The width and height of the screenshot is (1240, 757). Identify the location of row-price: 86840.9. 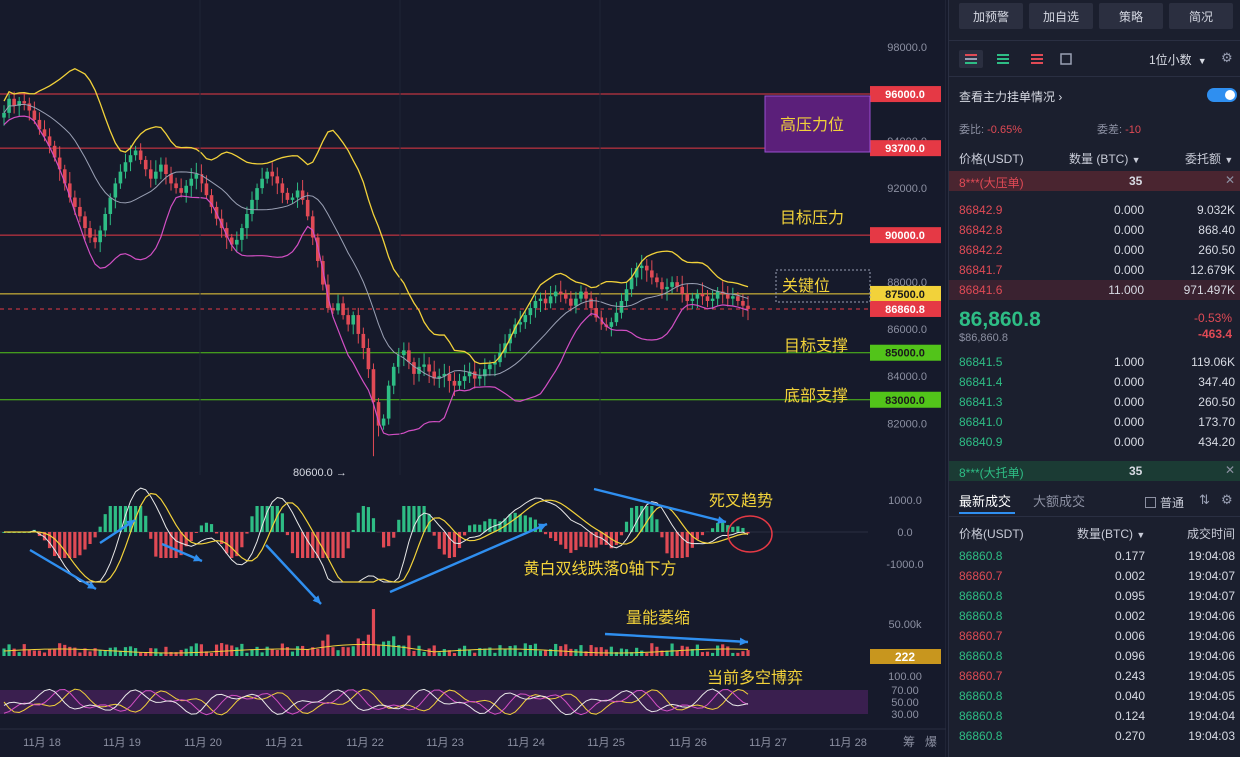
(981, 442).